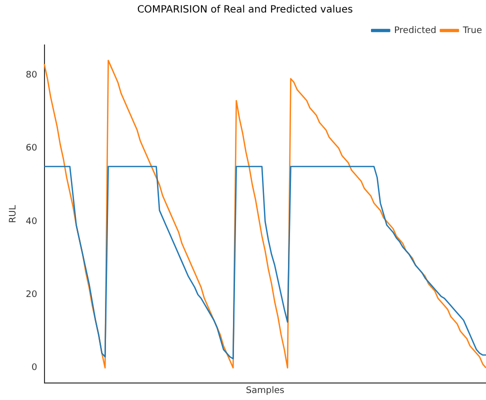  I want to click on x-axis-title: Samples, so click(265, 391).